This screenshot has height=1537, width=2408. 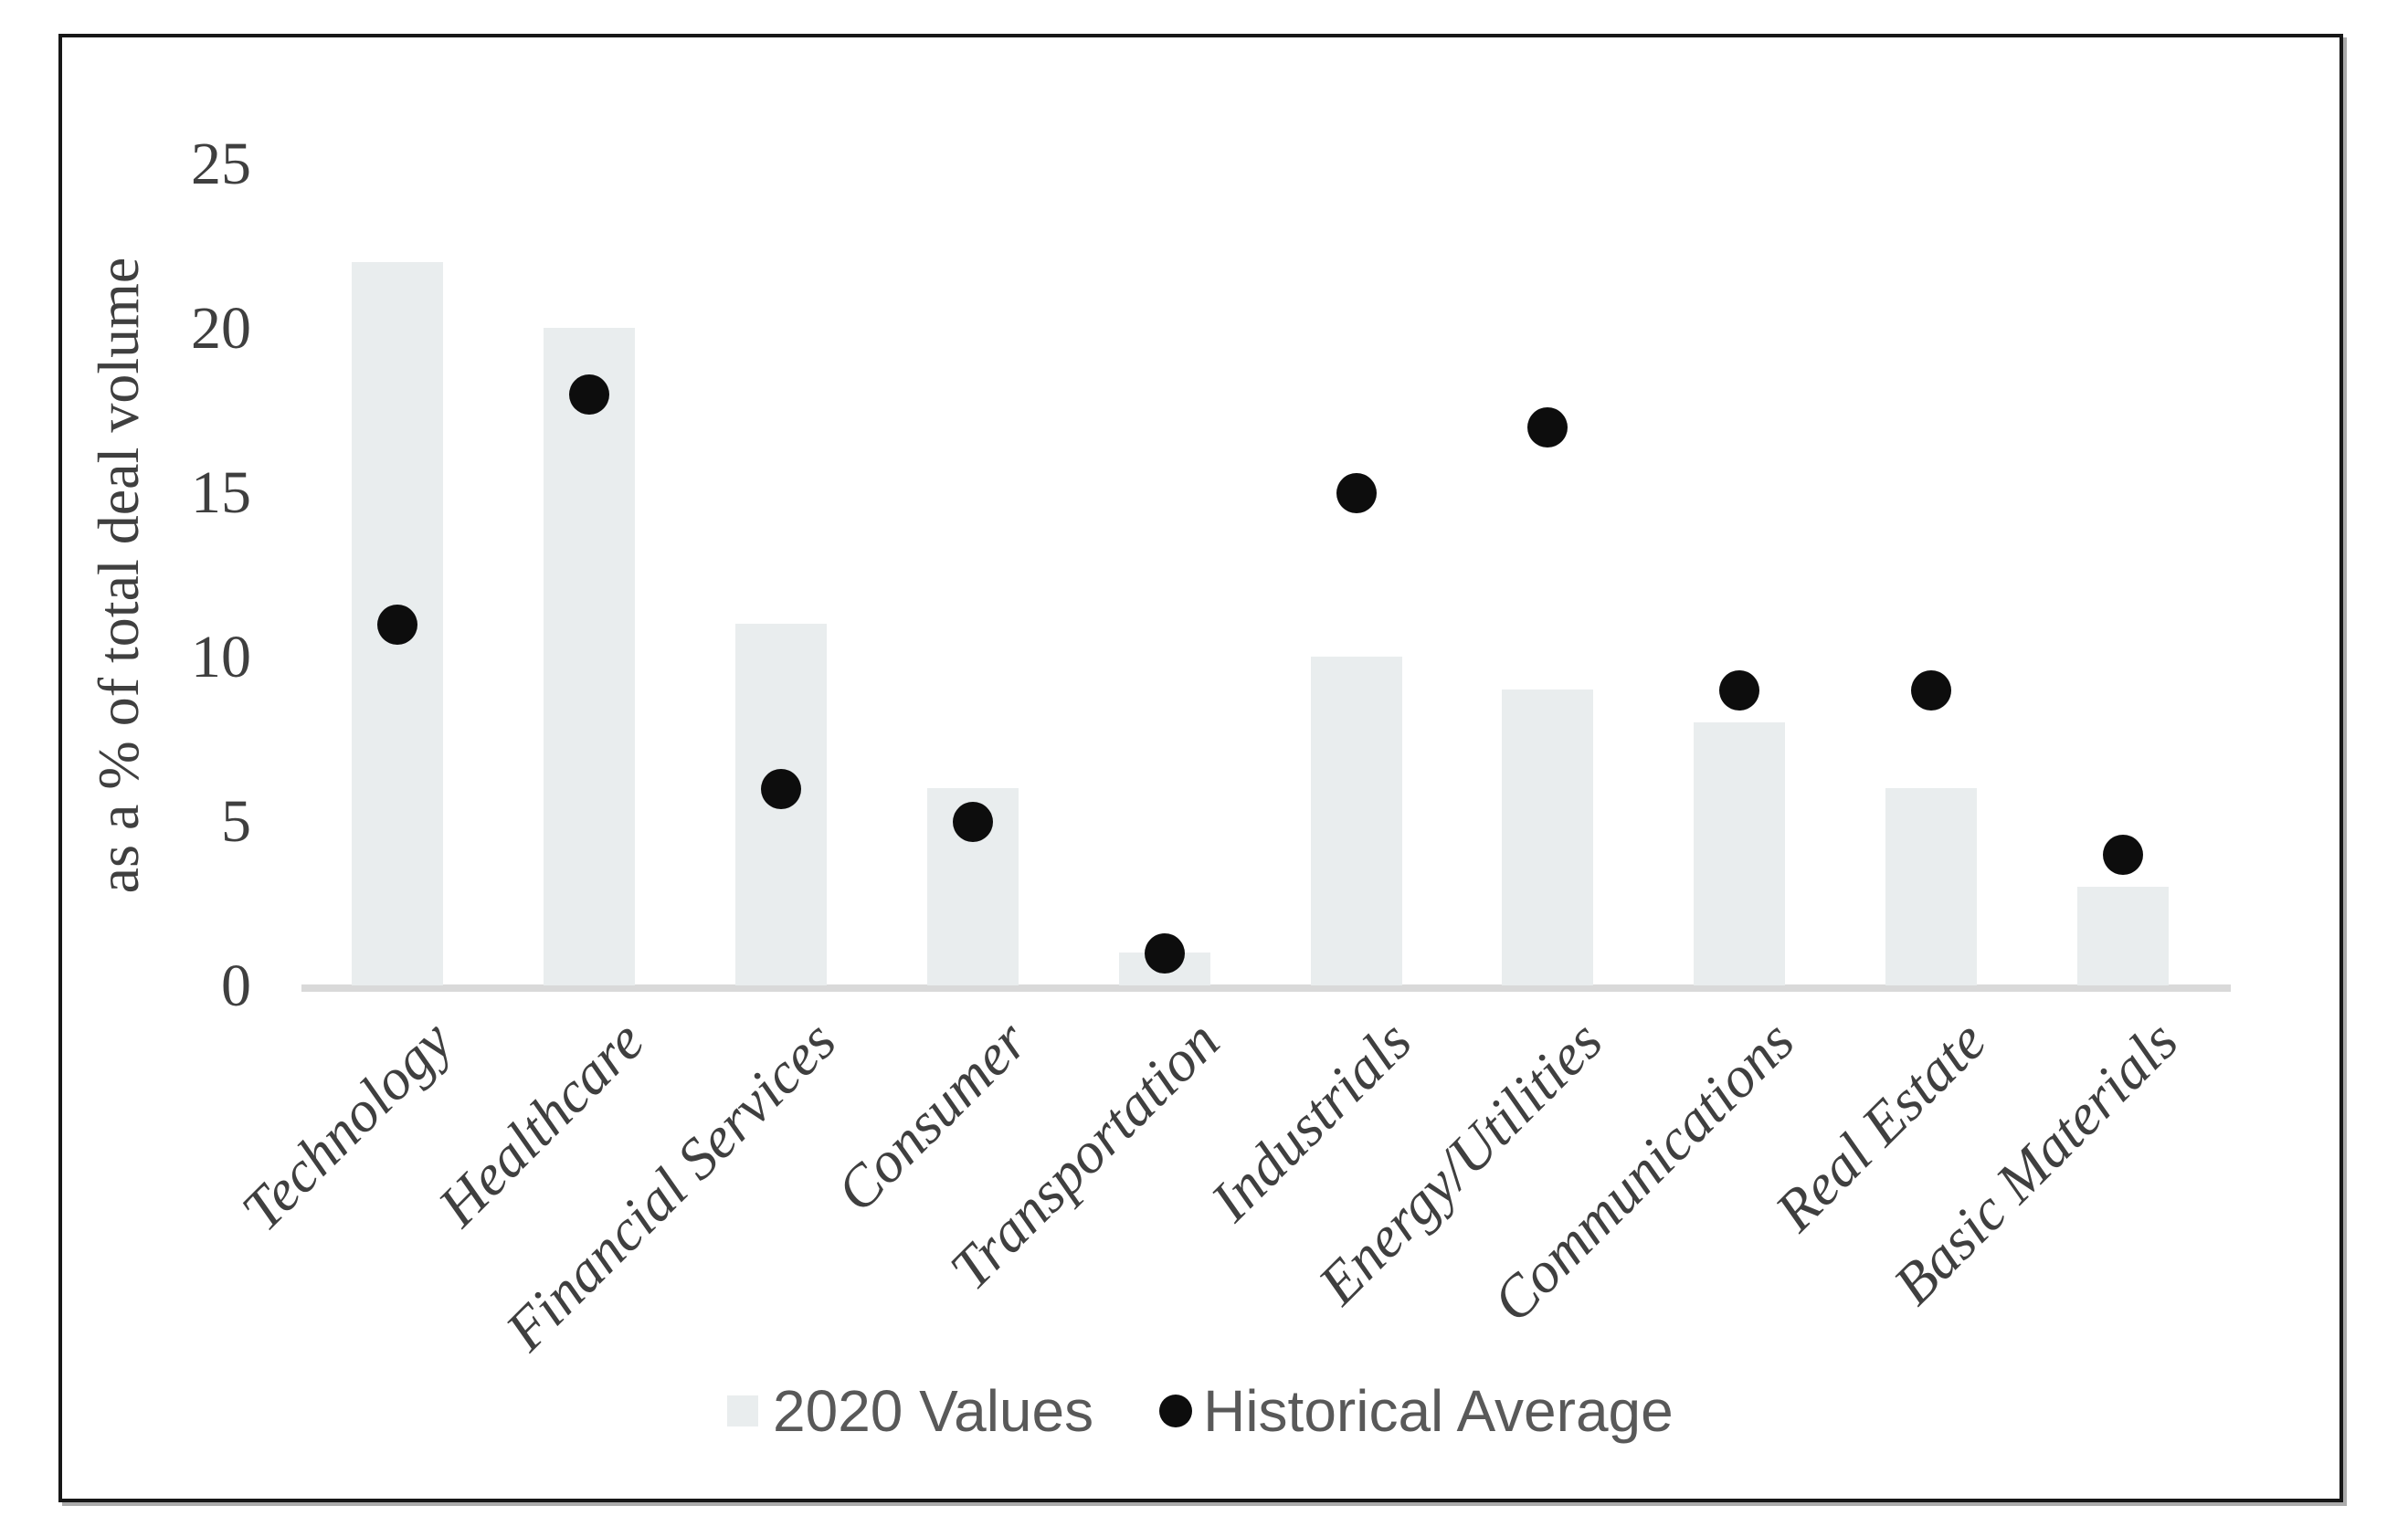 I want to click on legend-dot-label: Historical Average, so click(x=1438, y=1411).